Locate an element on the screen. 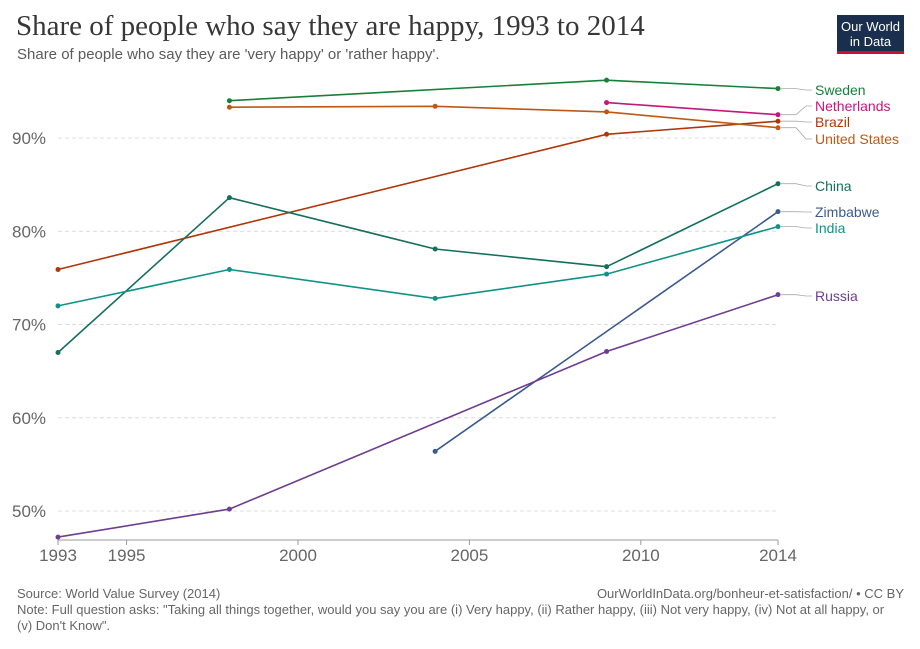  series-label: India is located at coordinates (830, 228).